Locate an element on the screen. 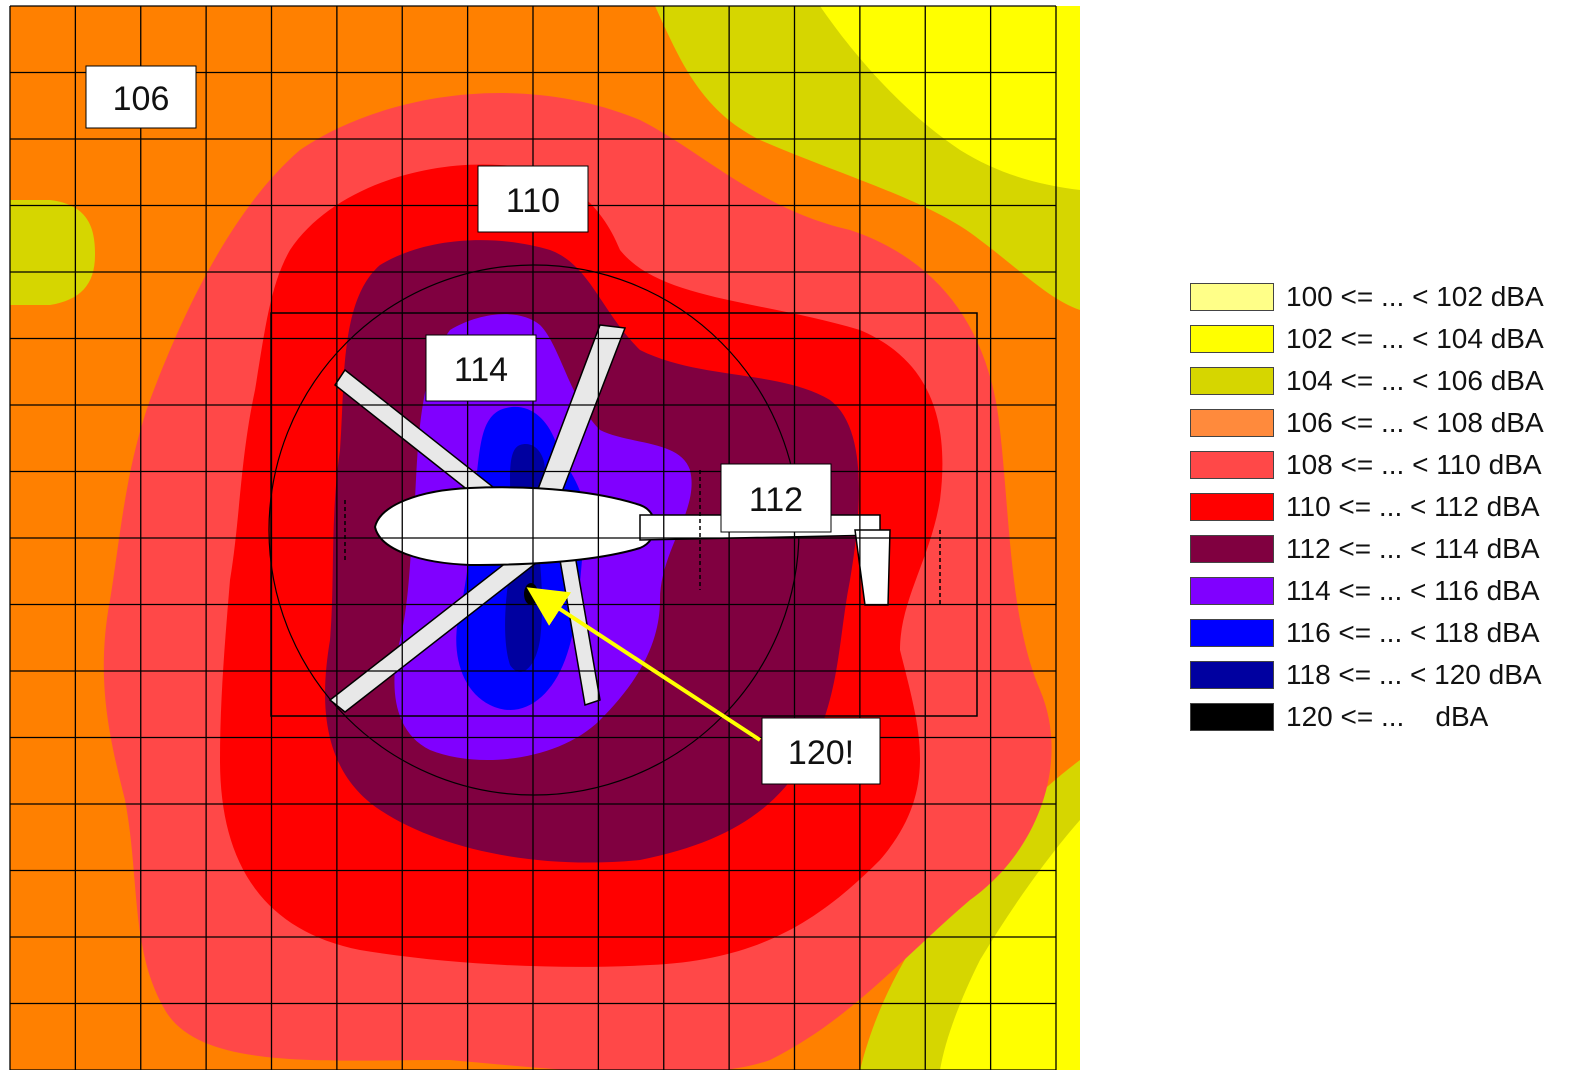 Image resolution: width=1596 pixels, height=1070 pixels. zone-label-box: 106 is located at coordinates (141, 97).